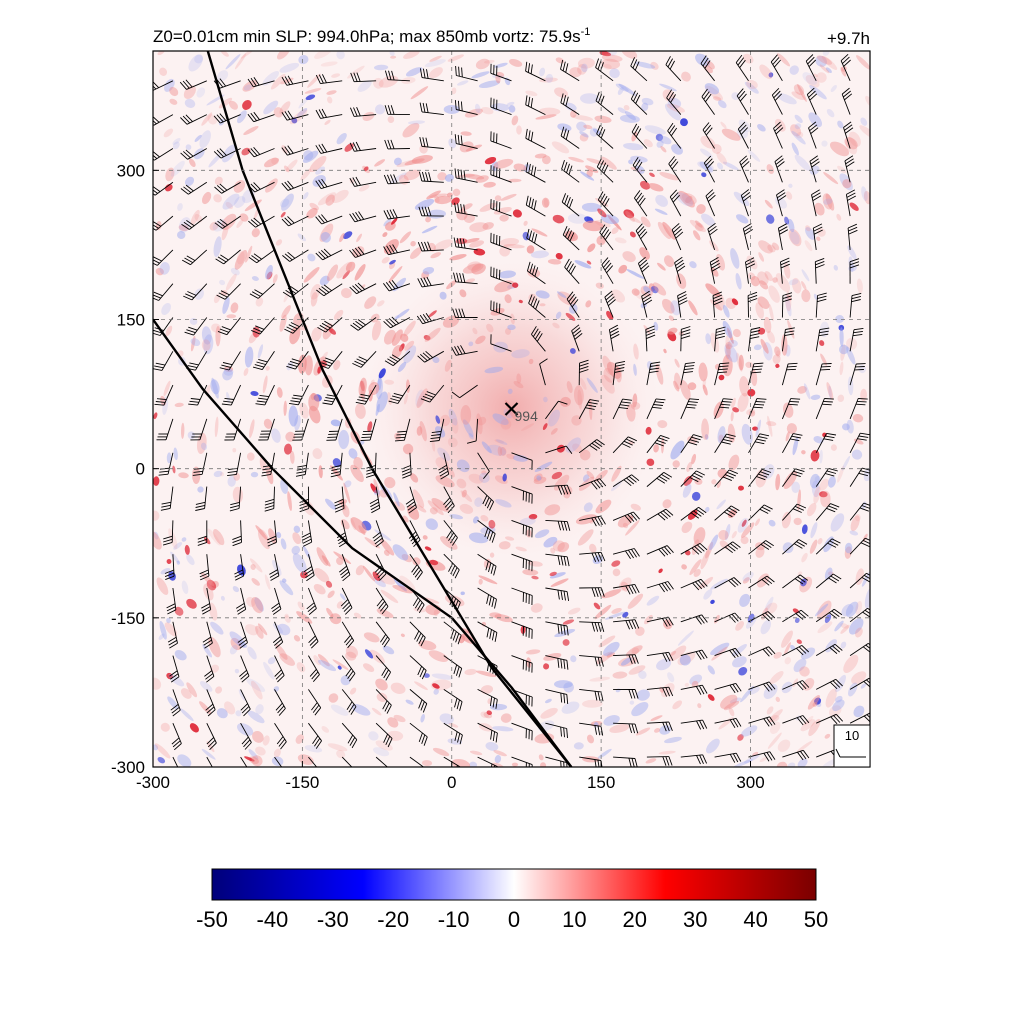 This screenshot has width=1024, height=1024. What do you see at coordinates (750, 782) in the screenshot?
I see `x-tick-label: 300` at bounding box center [750, 782].